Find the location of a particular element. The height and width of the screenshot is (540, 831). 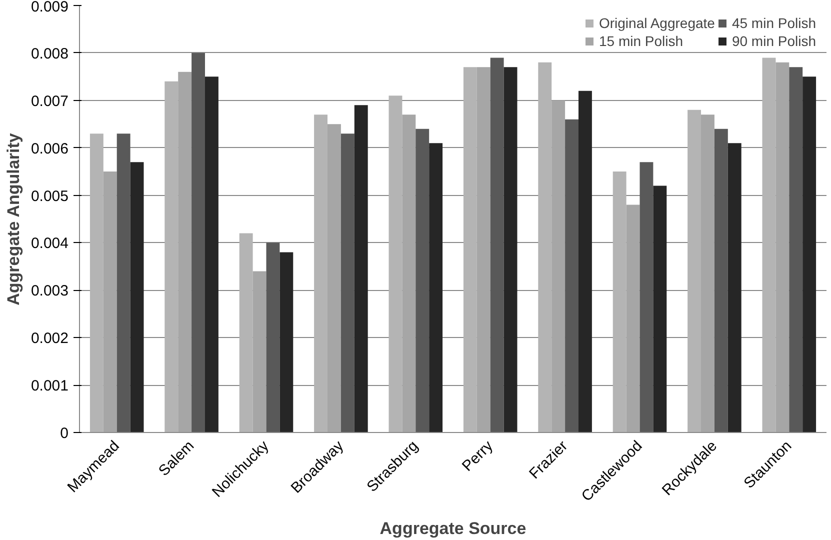

y-tick-label: 0.008 is located at coordinates (49, 53).